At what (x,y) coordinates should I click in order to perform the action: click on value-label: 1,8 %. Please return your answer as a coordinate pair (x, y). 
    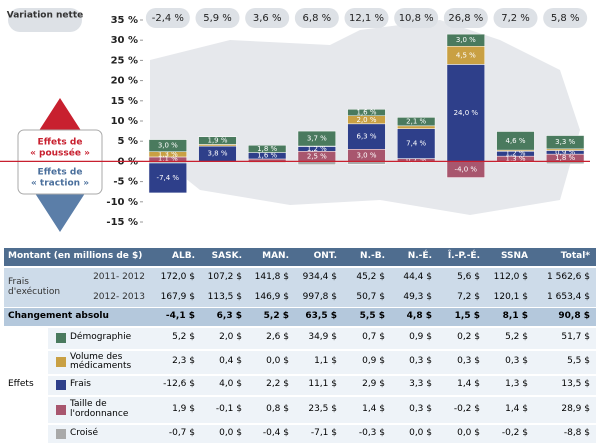
    Looking at the image, I should click on (267, 149).